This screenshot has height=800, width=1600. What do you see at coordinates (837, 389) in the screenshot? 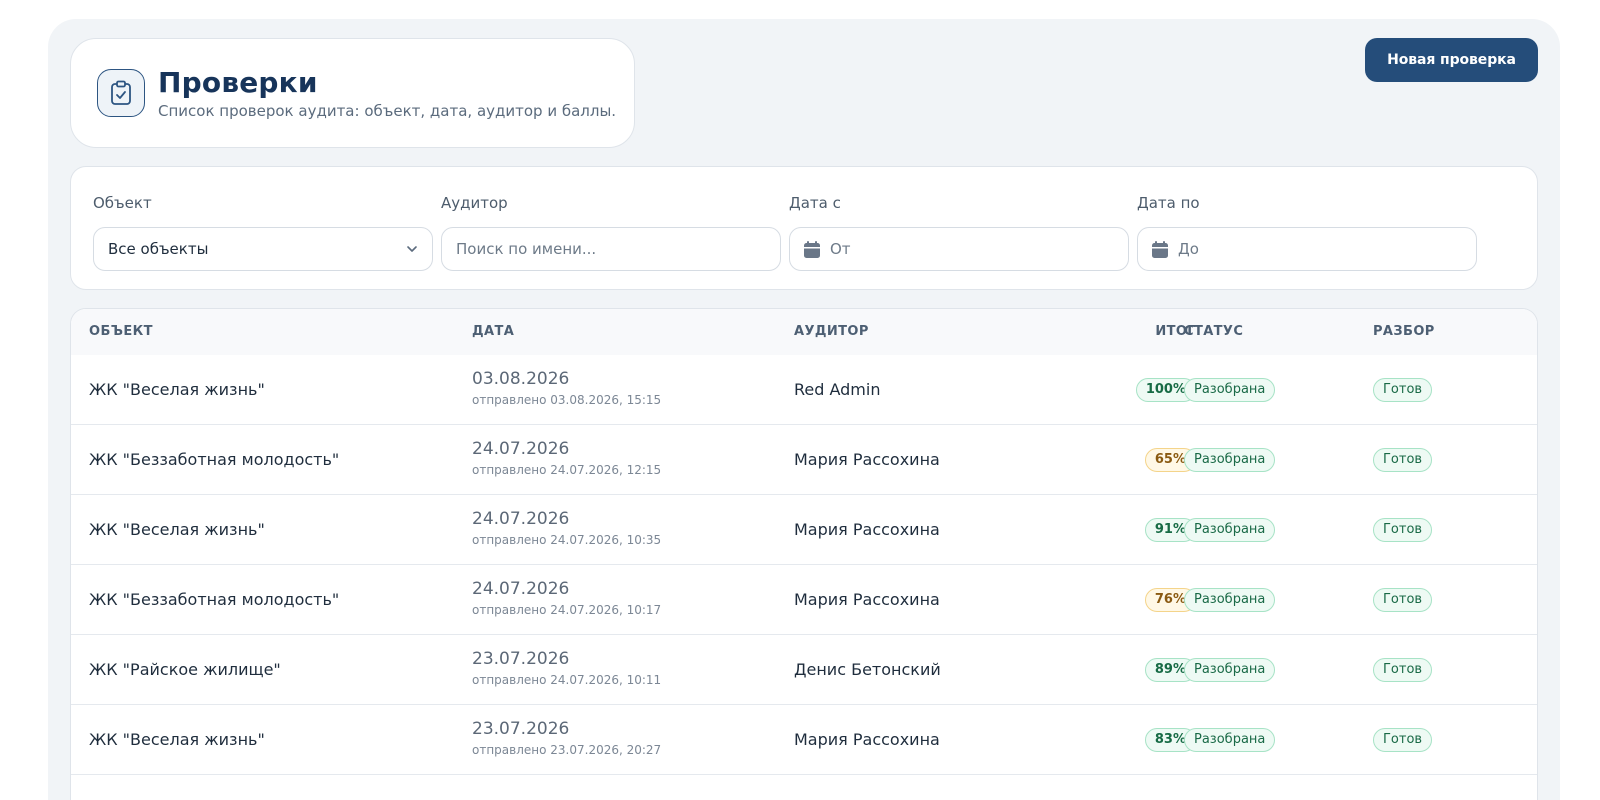
I see `row-auditor: Red Admin` at bounding box center [837, 389].